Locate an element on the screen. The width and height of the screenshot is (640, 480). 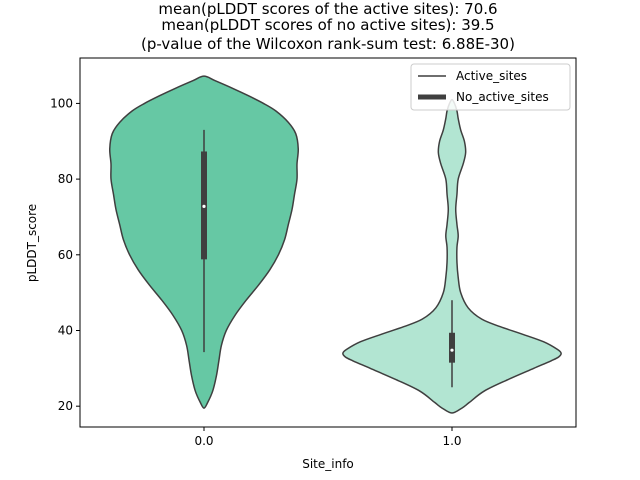
y-tick-label: 100 is located at coordinates (61, 103).